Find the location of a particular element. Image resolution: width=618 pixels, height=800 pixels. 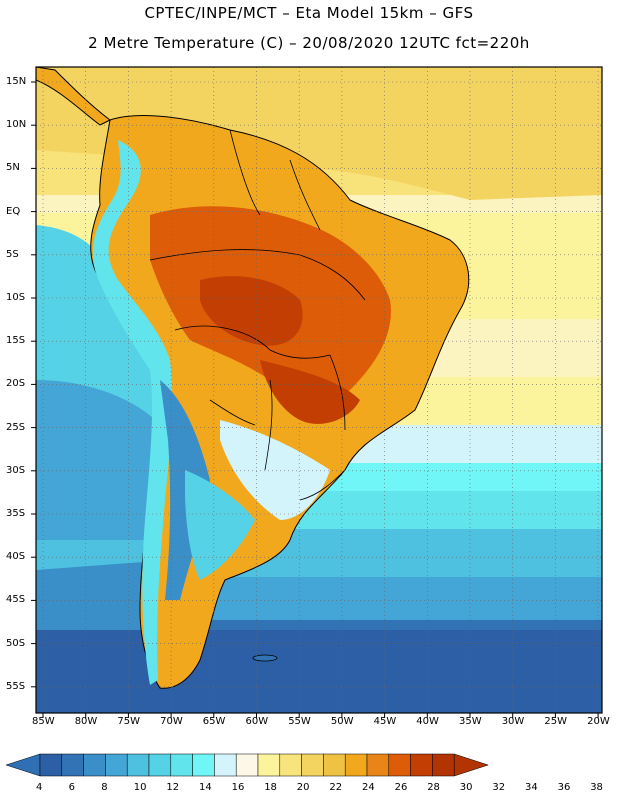

colorbar-label: 32 is located at coordinates (499, 787).